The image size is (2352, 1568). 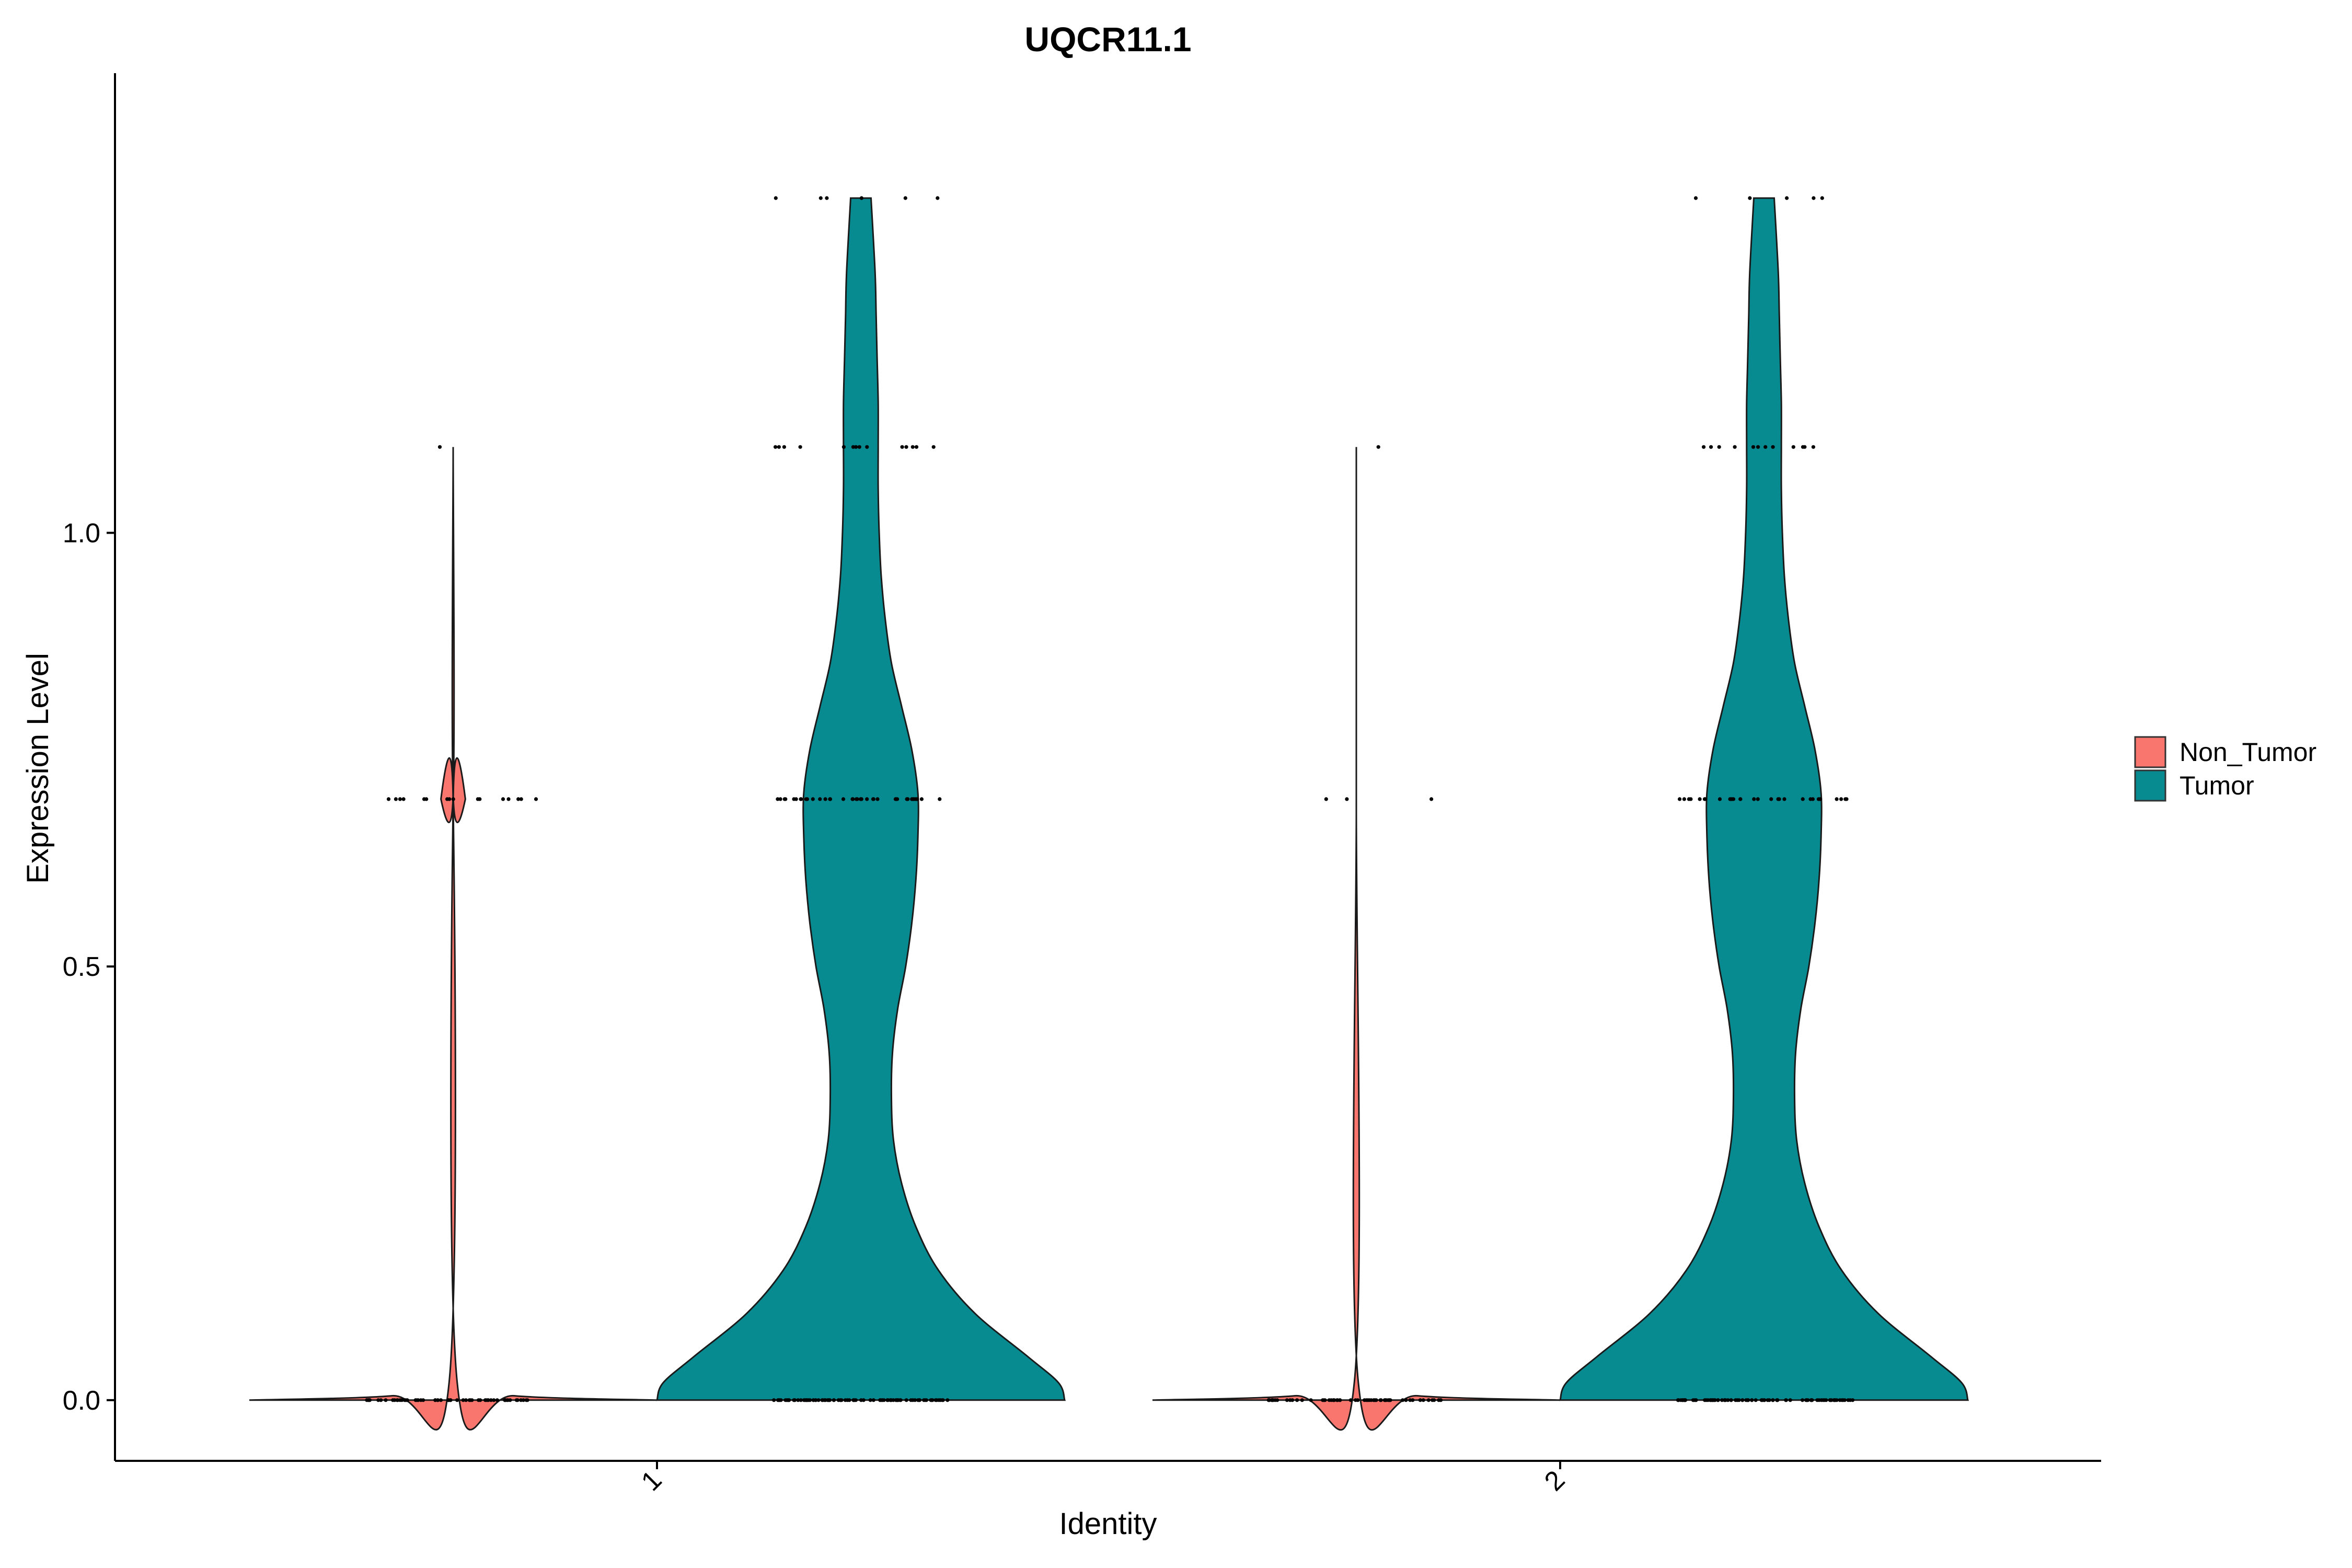 I want to click on legend-key-non-tumor, so click(x=2150, y=752).